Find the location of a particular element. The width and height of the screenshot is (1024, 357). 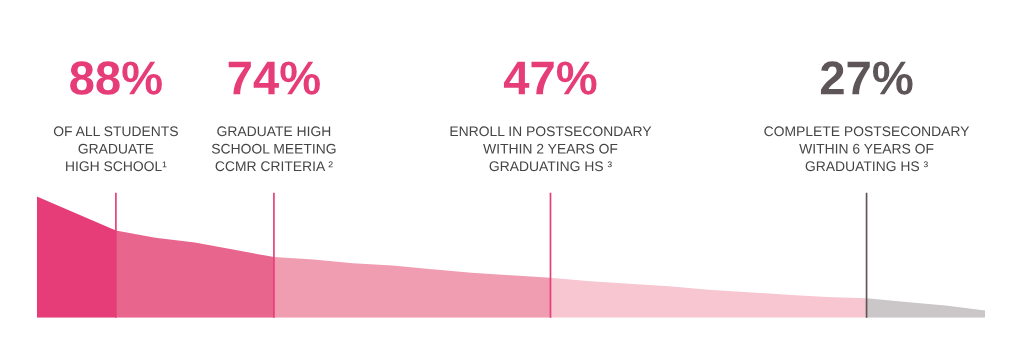

text: ENROLL IN POSTSECONDARY WITHIN 2 YEARS OF GRADUATING HS ³ is located at coordinates (551, 149).